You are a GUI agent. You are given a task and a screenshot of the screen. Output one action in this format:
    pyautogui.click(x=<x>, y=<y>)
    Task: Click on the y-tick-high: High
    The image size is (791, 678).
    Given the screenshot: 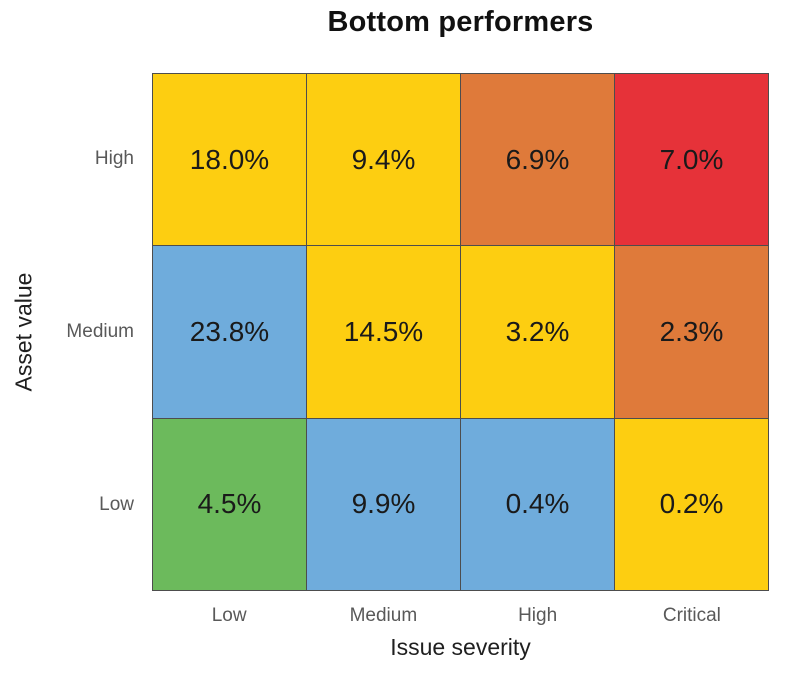 What is the action you would take?
    pyautogui.click(x=114, y=158)
    